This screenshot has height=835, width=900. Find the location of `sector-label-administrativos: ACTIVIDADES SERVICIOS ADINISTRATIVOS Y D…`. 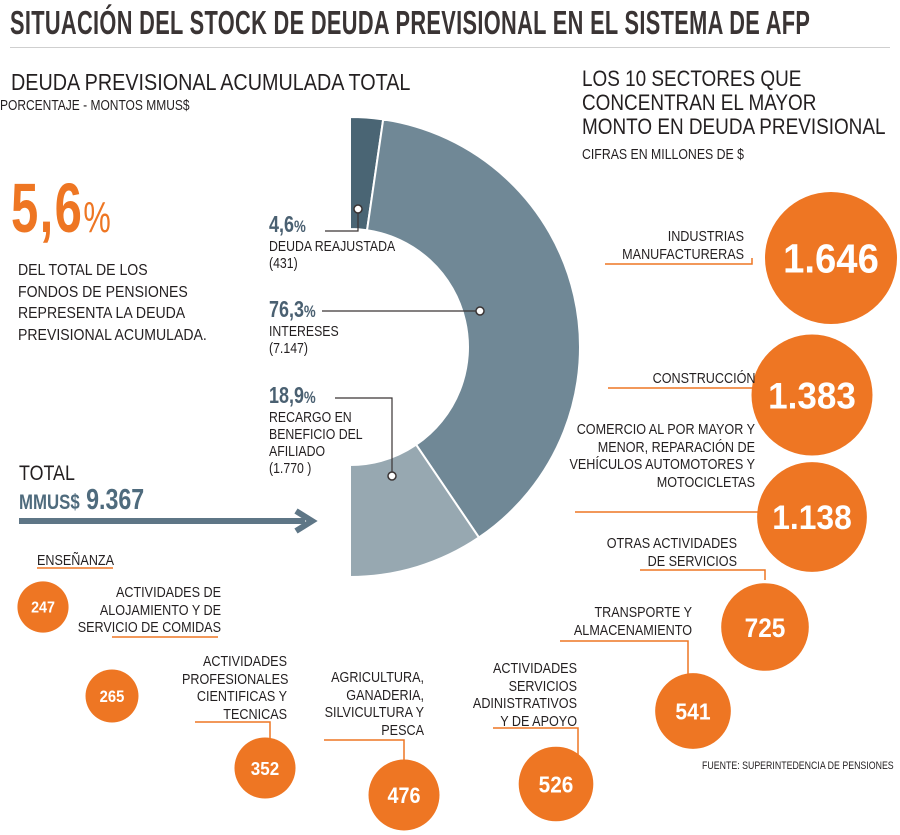

sector-label-administrativos: ACTIVIDADES SERVICIOS ADINISTRATIVOS Y D… is located at coordinates (524, 695).